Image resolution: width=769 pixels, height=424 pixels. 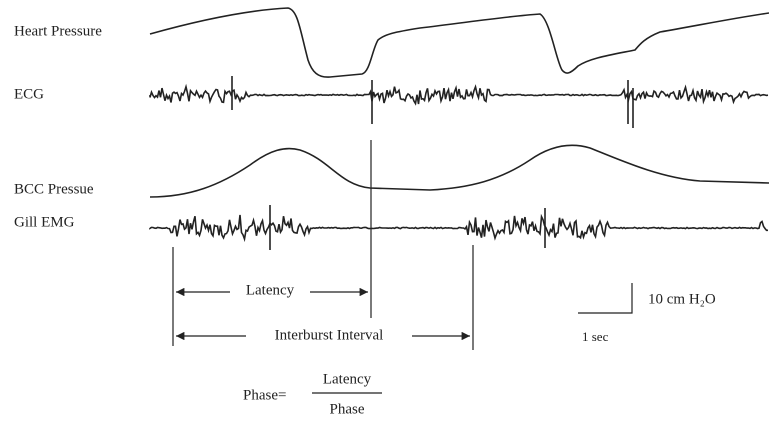 I want to click on trace-label: Heart Pressure, so click(x=58, y=31).